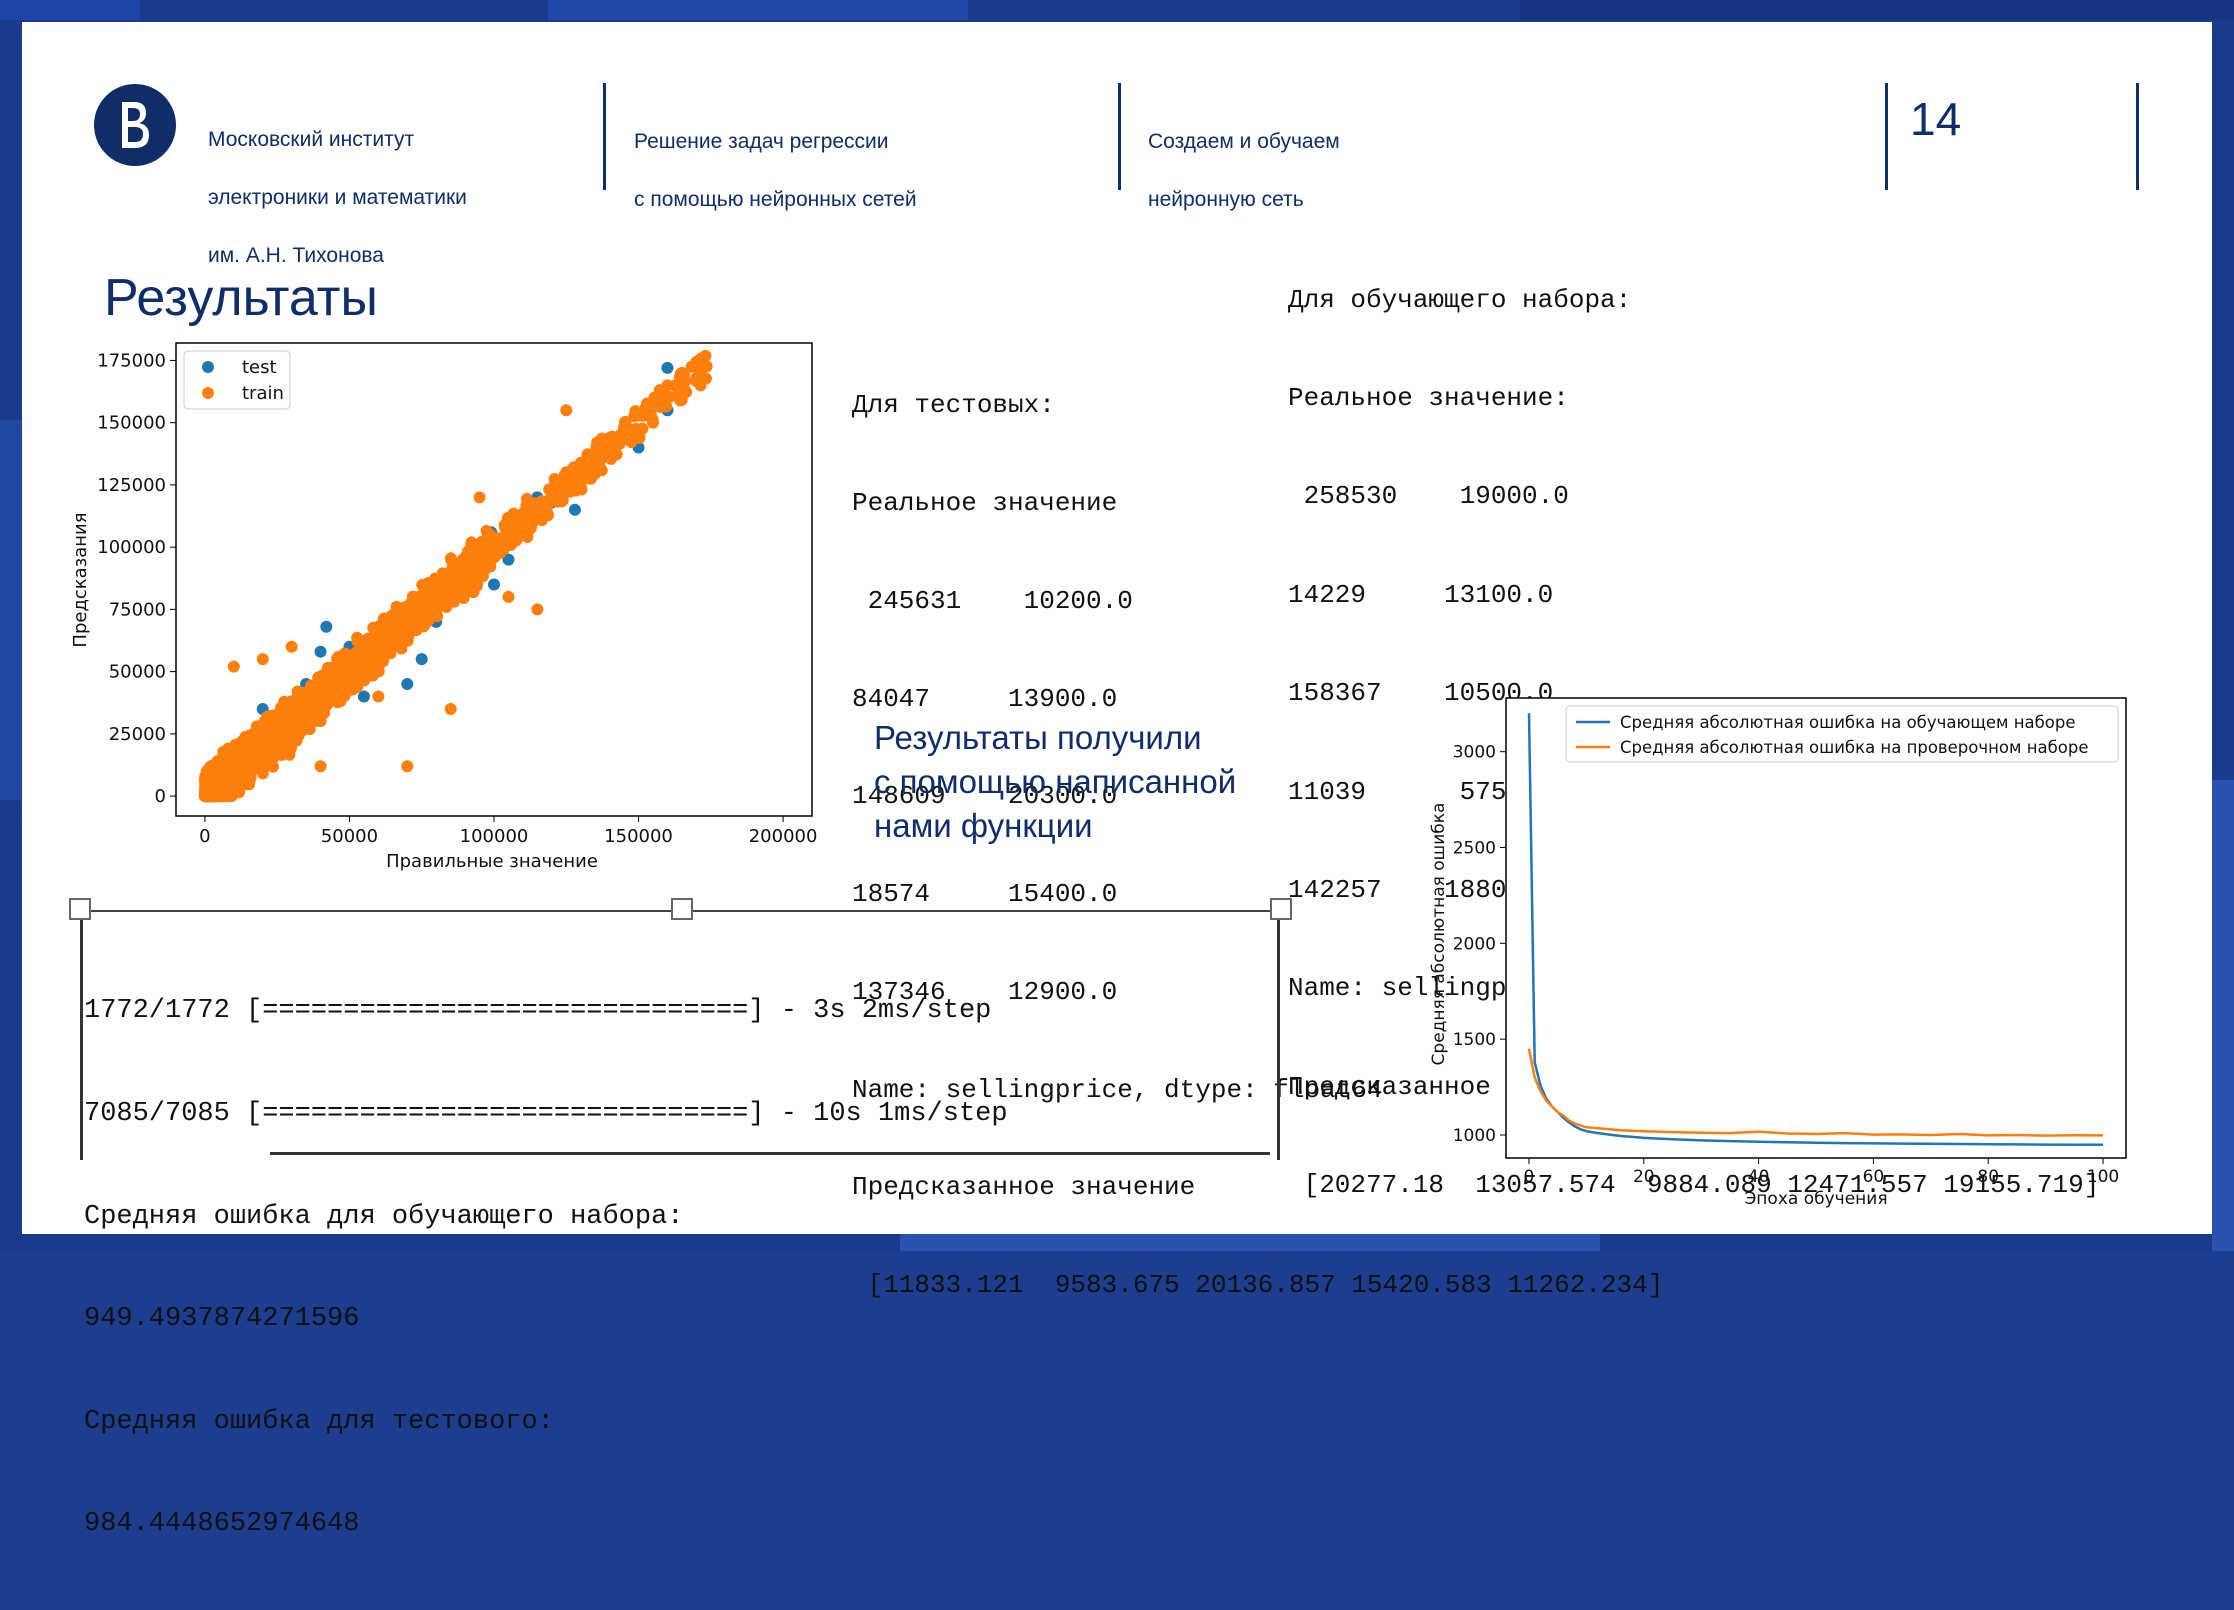  I want to click on loss-x-axis-label: Эпоха обучения, so click(1815, 1199).